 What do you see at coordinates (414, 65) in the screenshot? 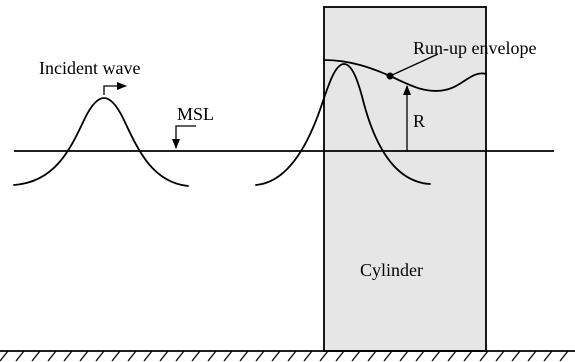
I see `runup-envelope-leader` at bounding box center [414, 65].